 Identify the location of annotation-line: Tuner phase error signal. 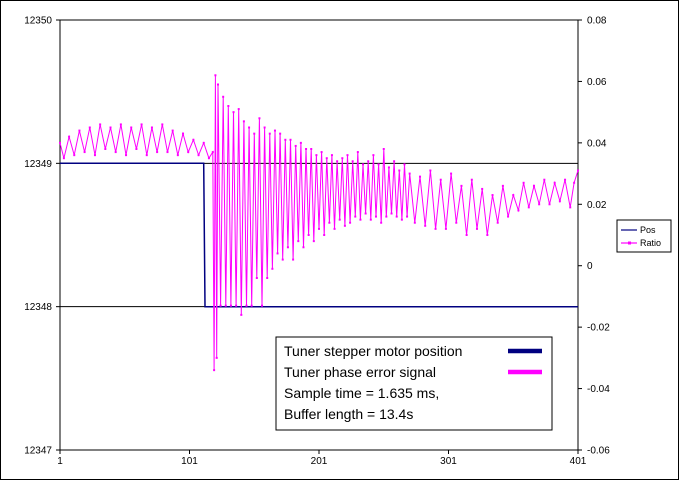
(360, 372).